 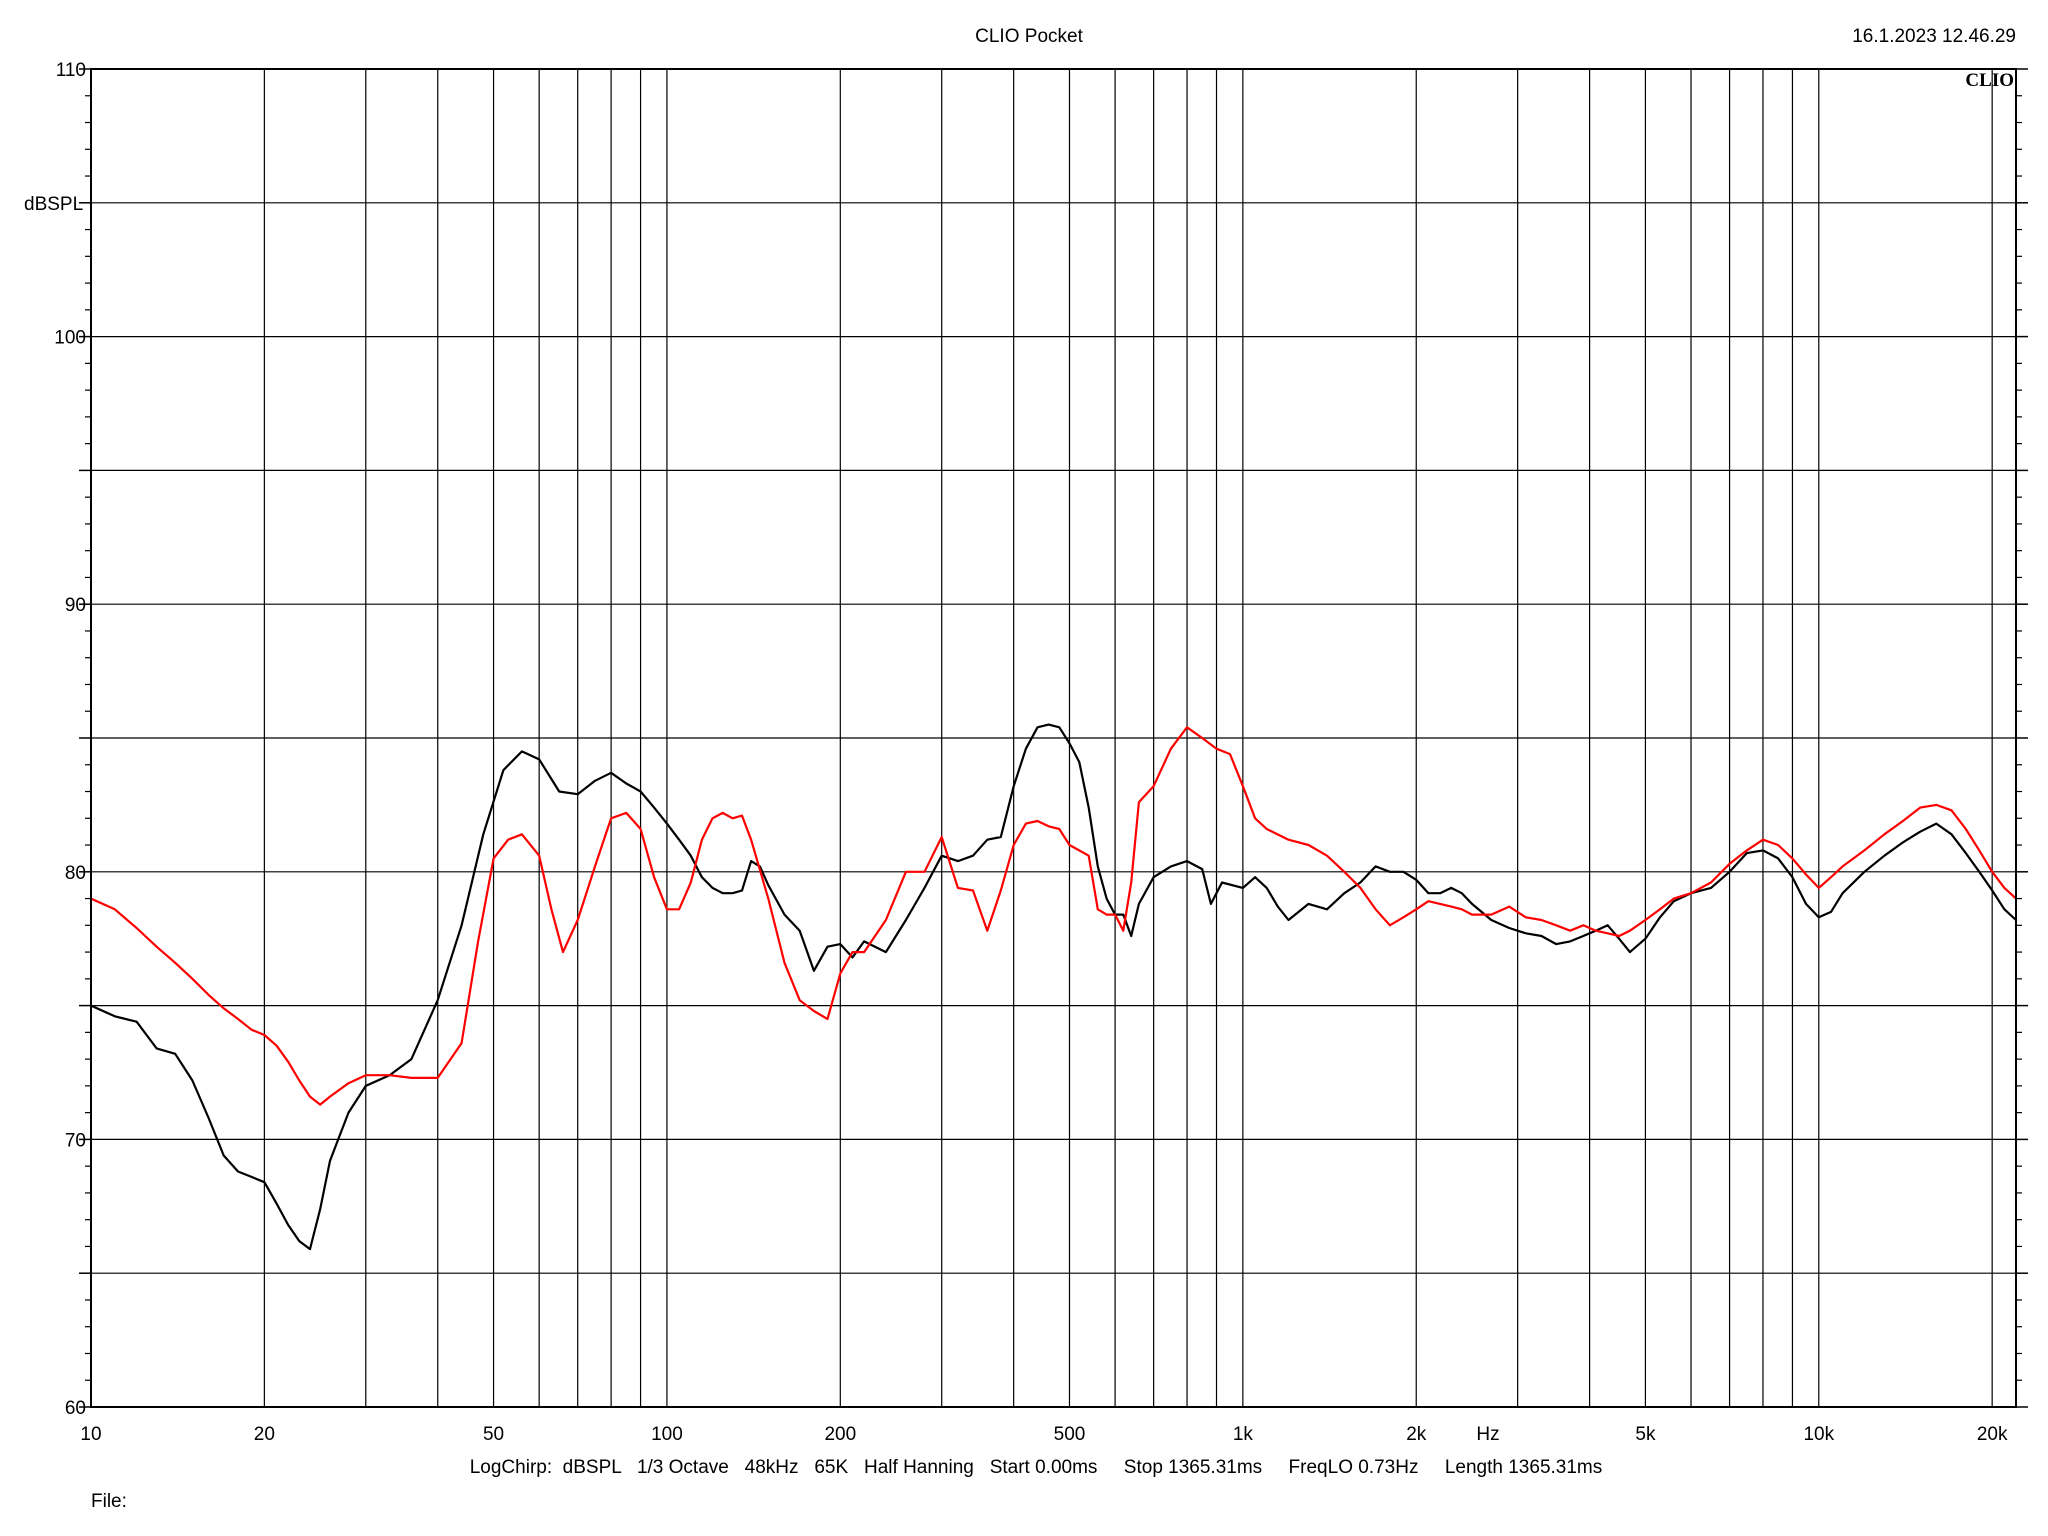 I want to click on x-tick-label: 1k, so click(x=1243, y=1434).